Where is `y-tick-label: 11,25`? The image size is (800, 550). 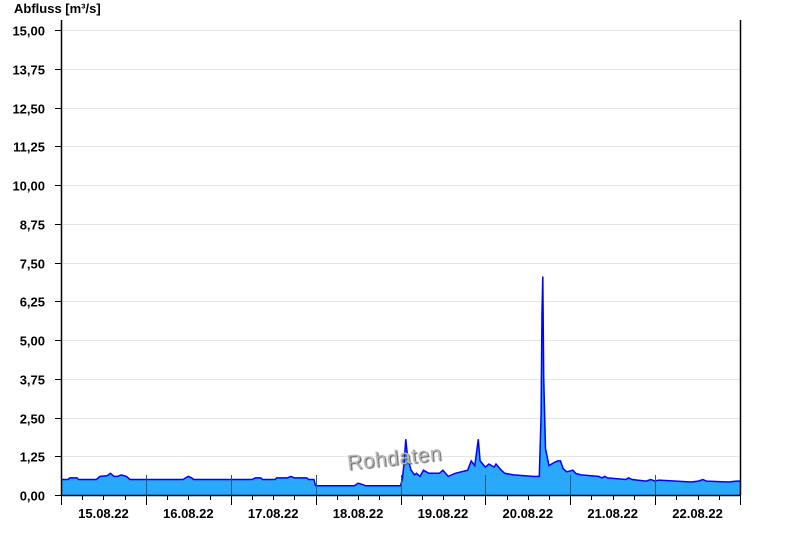
y-tick-label: 11,25 is located at coordinates (29, 147).